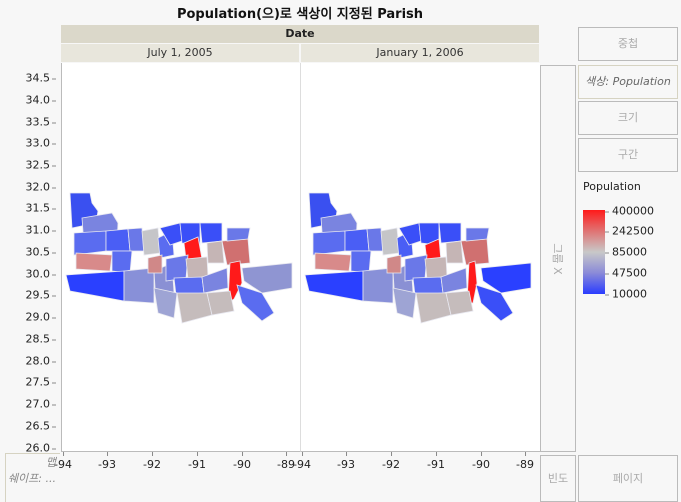 The width and height of the screenshot is (681, 502). What do you see at coordinates (176, 462) in the screenshot?
I see `x-axis-left: -94 -93 -92 -91 -90 -89` at bounding box center [176, 462].